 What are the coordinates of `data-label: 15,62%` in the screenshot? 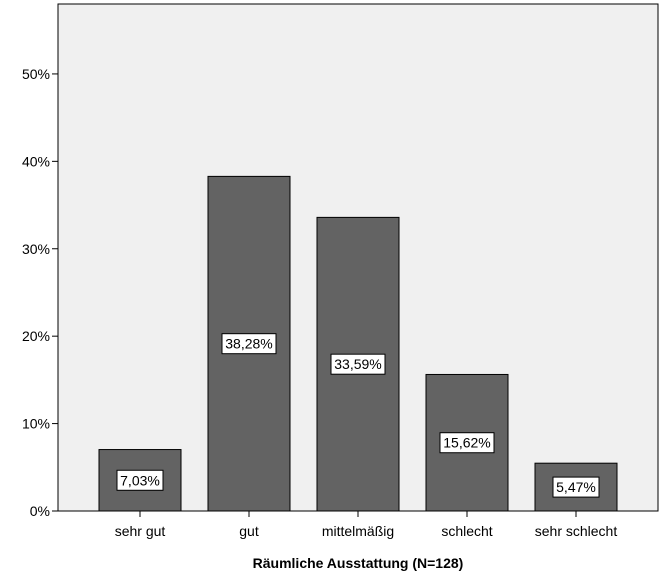 It's located at (466, 443).